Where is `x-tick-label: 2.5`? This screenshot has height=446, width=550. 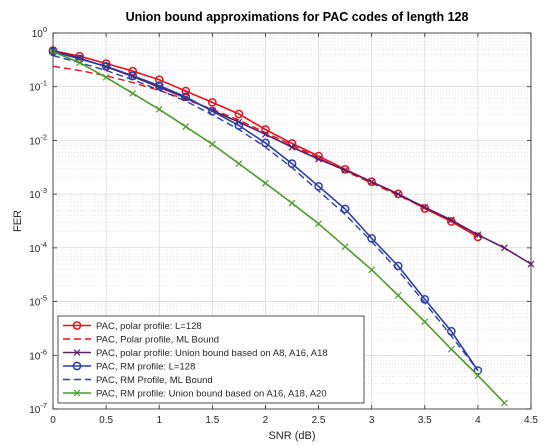 x-tick-label: 2.5 is located at coordinates (319, 420).